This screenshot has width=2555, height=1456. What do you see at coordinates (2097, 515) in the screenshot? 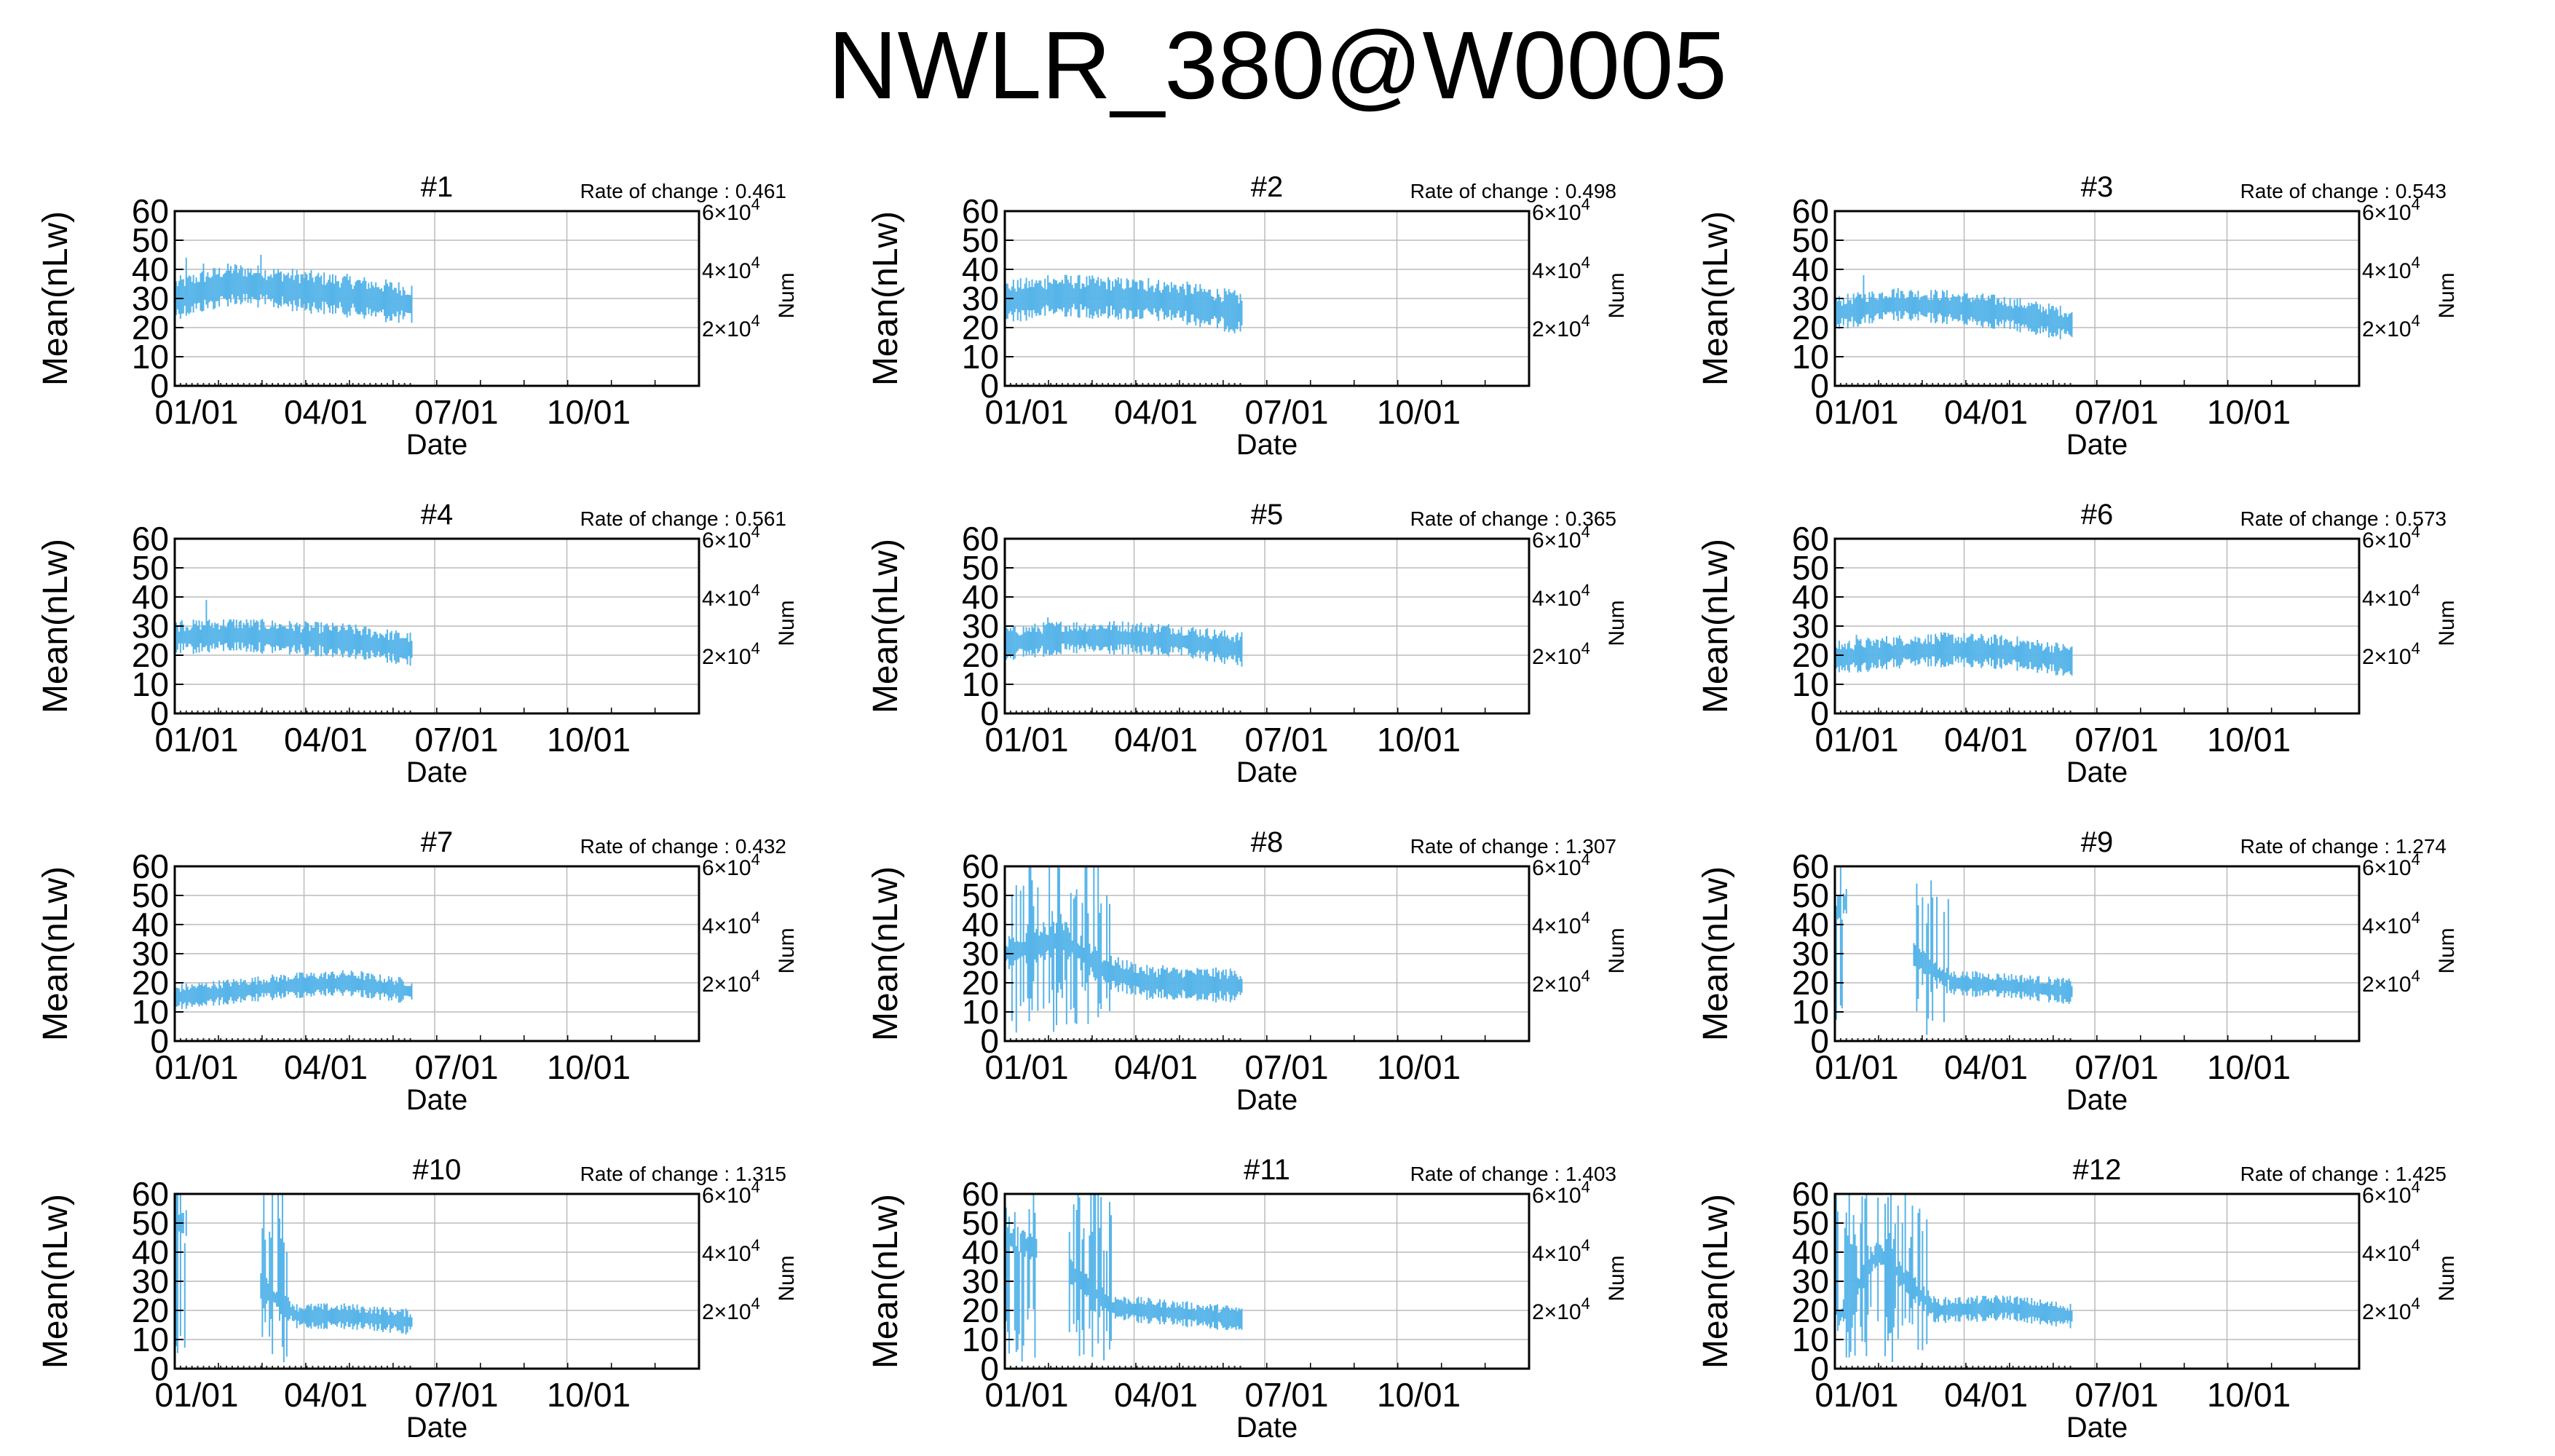
I see `panel-title: #6` at bounding box center [2097, 515].